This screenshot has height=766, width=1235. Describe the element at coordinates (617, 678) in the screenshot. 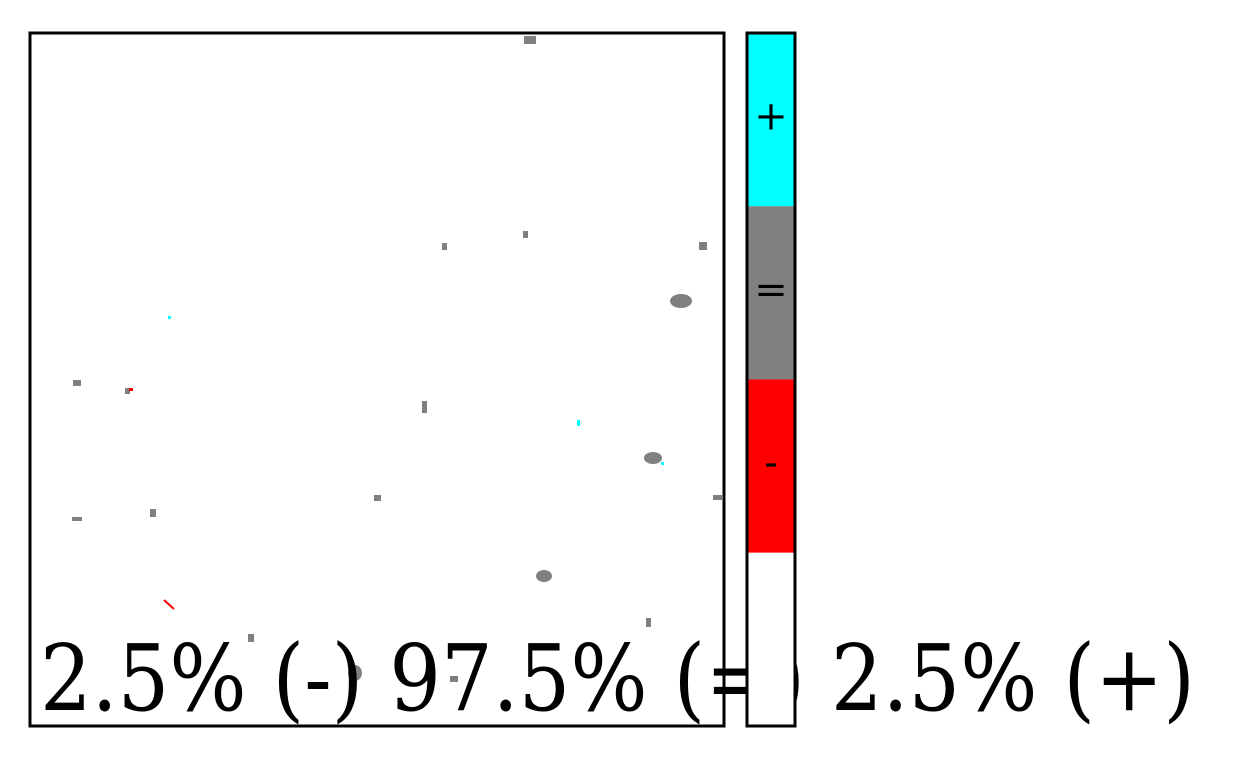

I see `caption: 2.5% (-) 97.5% (=) 2.5% (+)` at that location.